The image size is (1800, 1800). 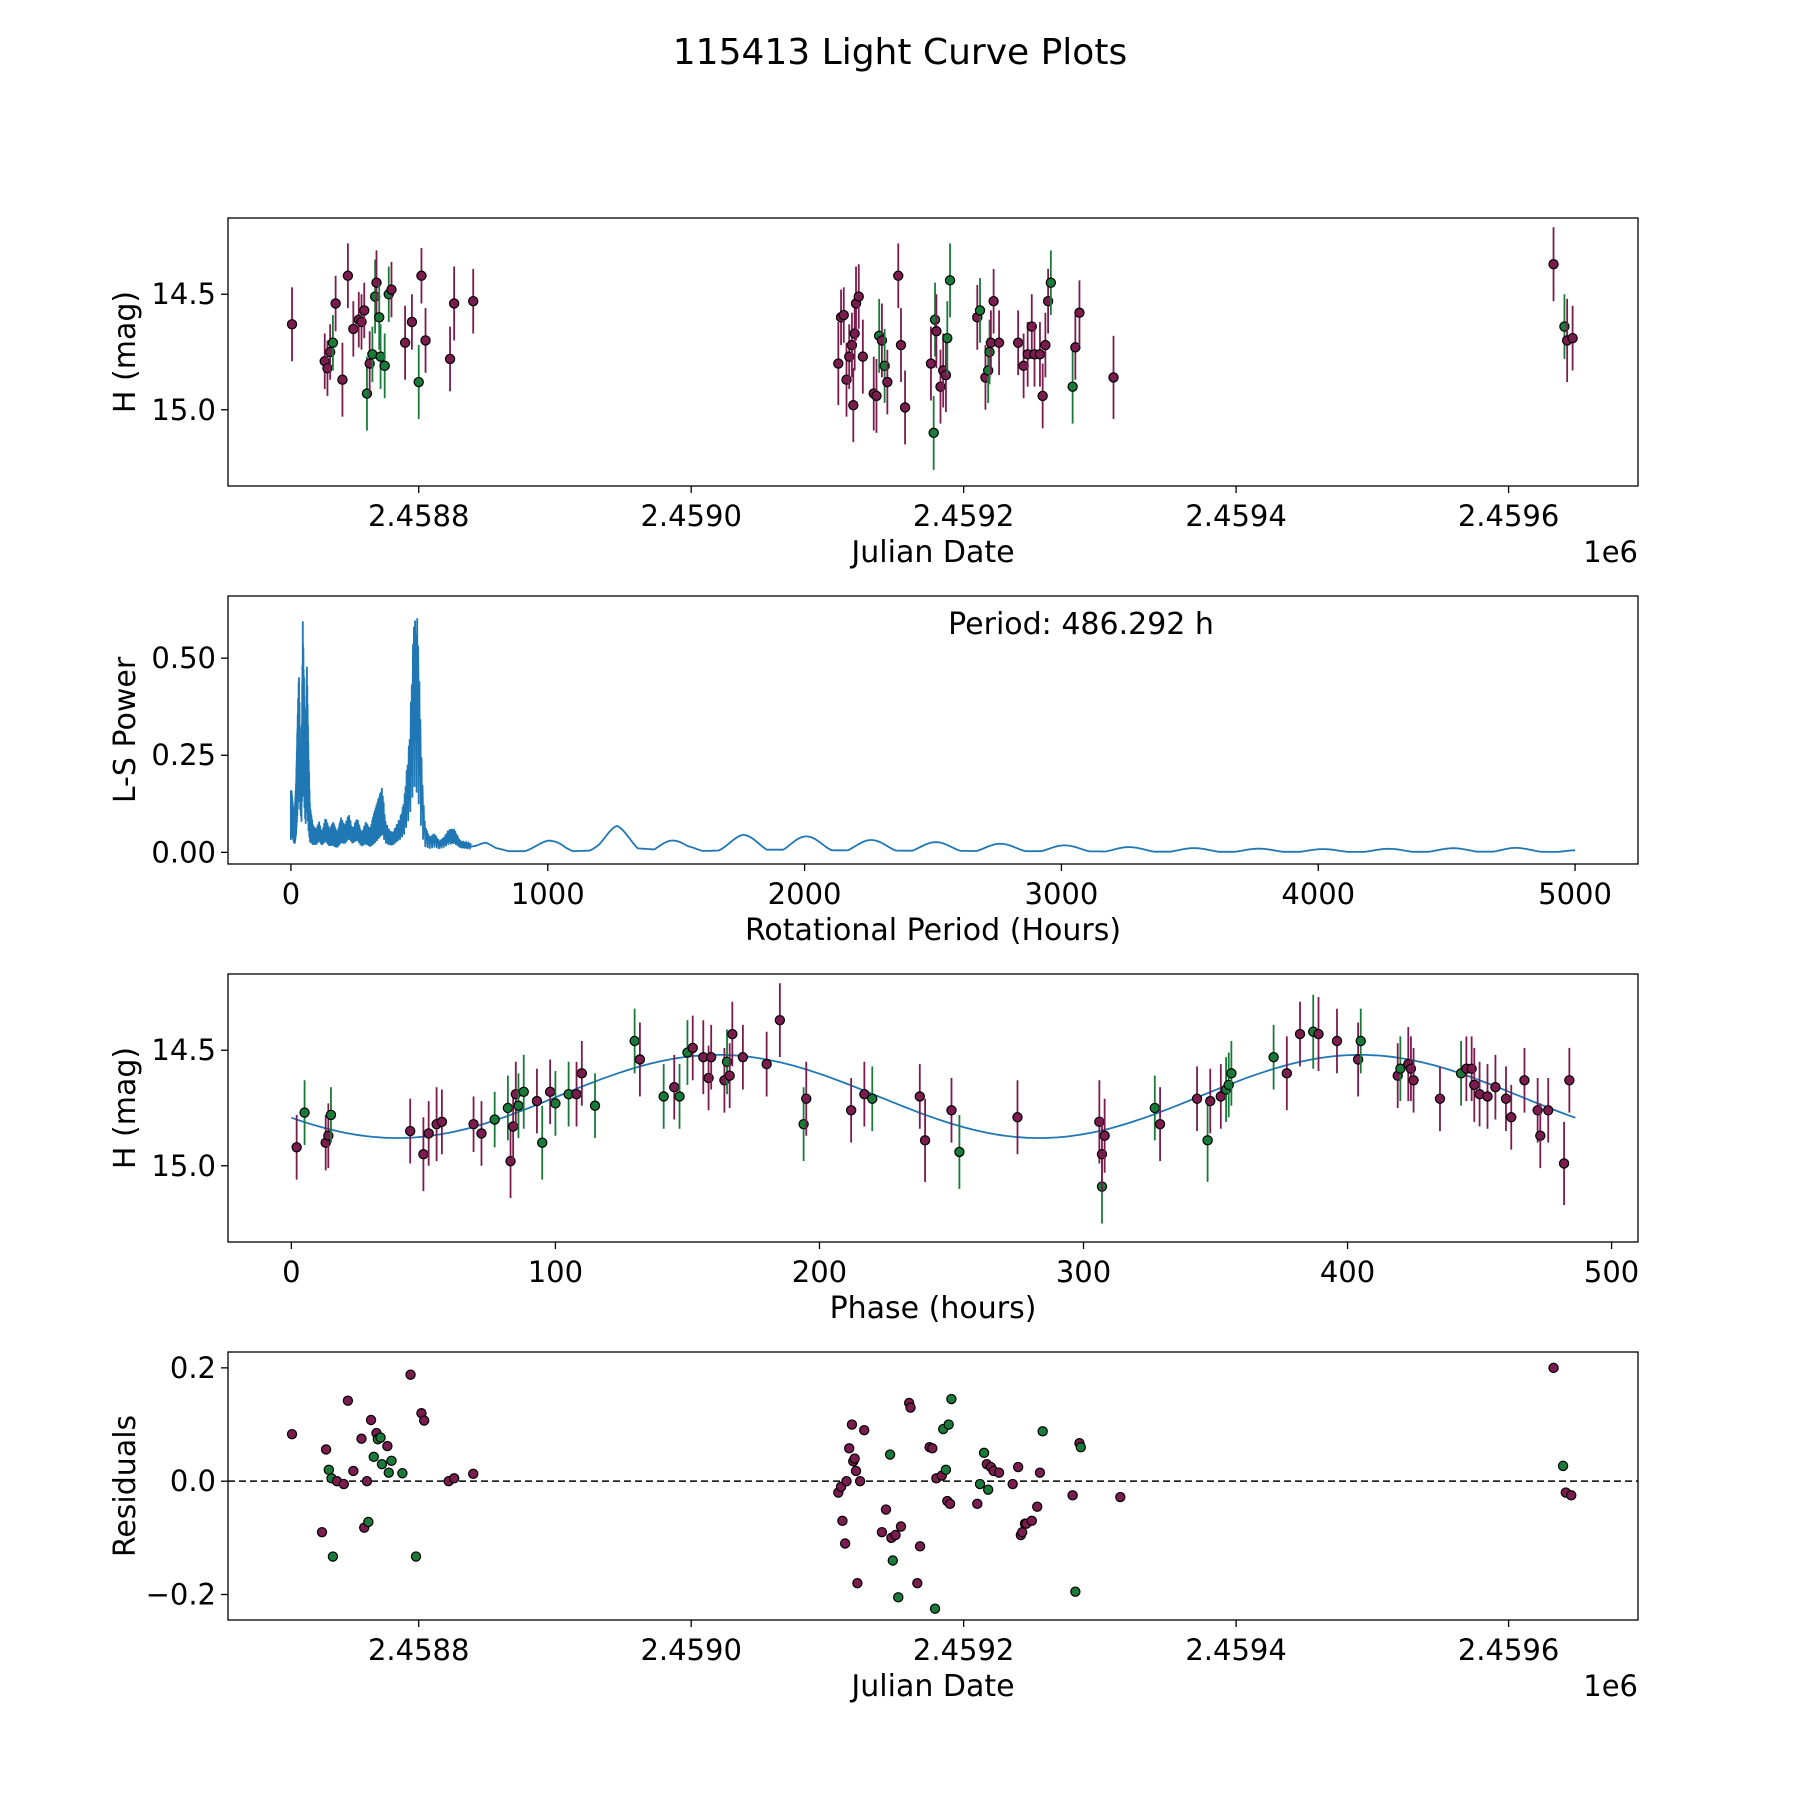 I want to click on x-axis-label: Julian Date, so click(x=931, y=1686).